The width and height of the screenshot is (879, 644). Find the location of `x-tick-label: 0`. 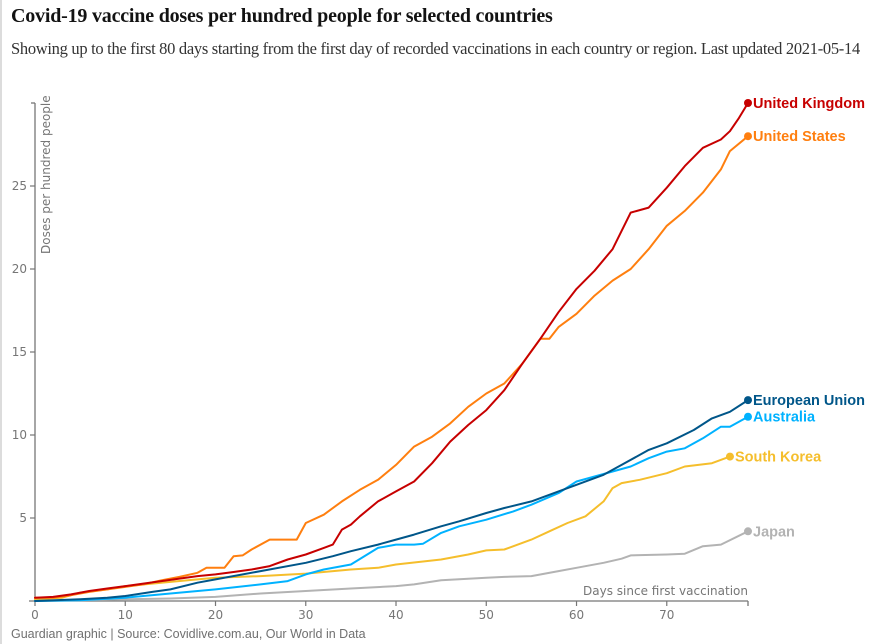

x-tick-label: 0 is located at coordinates (35, 615).